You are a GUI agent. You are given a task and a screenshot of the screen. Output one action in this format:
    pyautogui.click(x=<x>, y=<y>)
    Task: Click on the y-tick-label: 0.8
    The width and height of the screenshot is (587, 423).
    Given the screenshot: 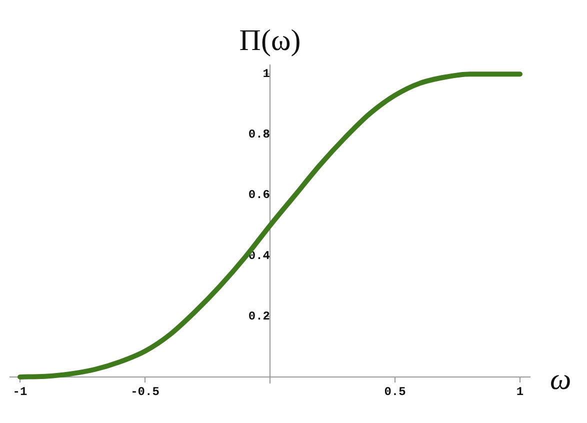 What is the action you would take?
    pyautogui.click(x=259, y=135)
    